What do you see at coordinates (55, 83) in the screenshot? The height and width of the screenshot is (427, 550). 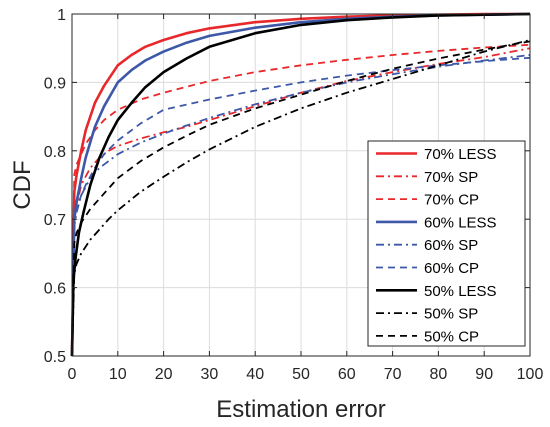 I see `y-tick-label: 0.9` at bounding box center [55, 83].